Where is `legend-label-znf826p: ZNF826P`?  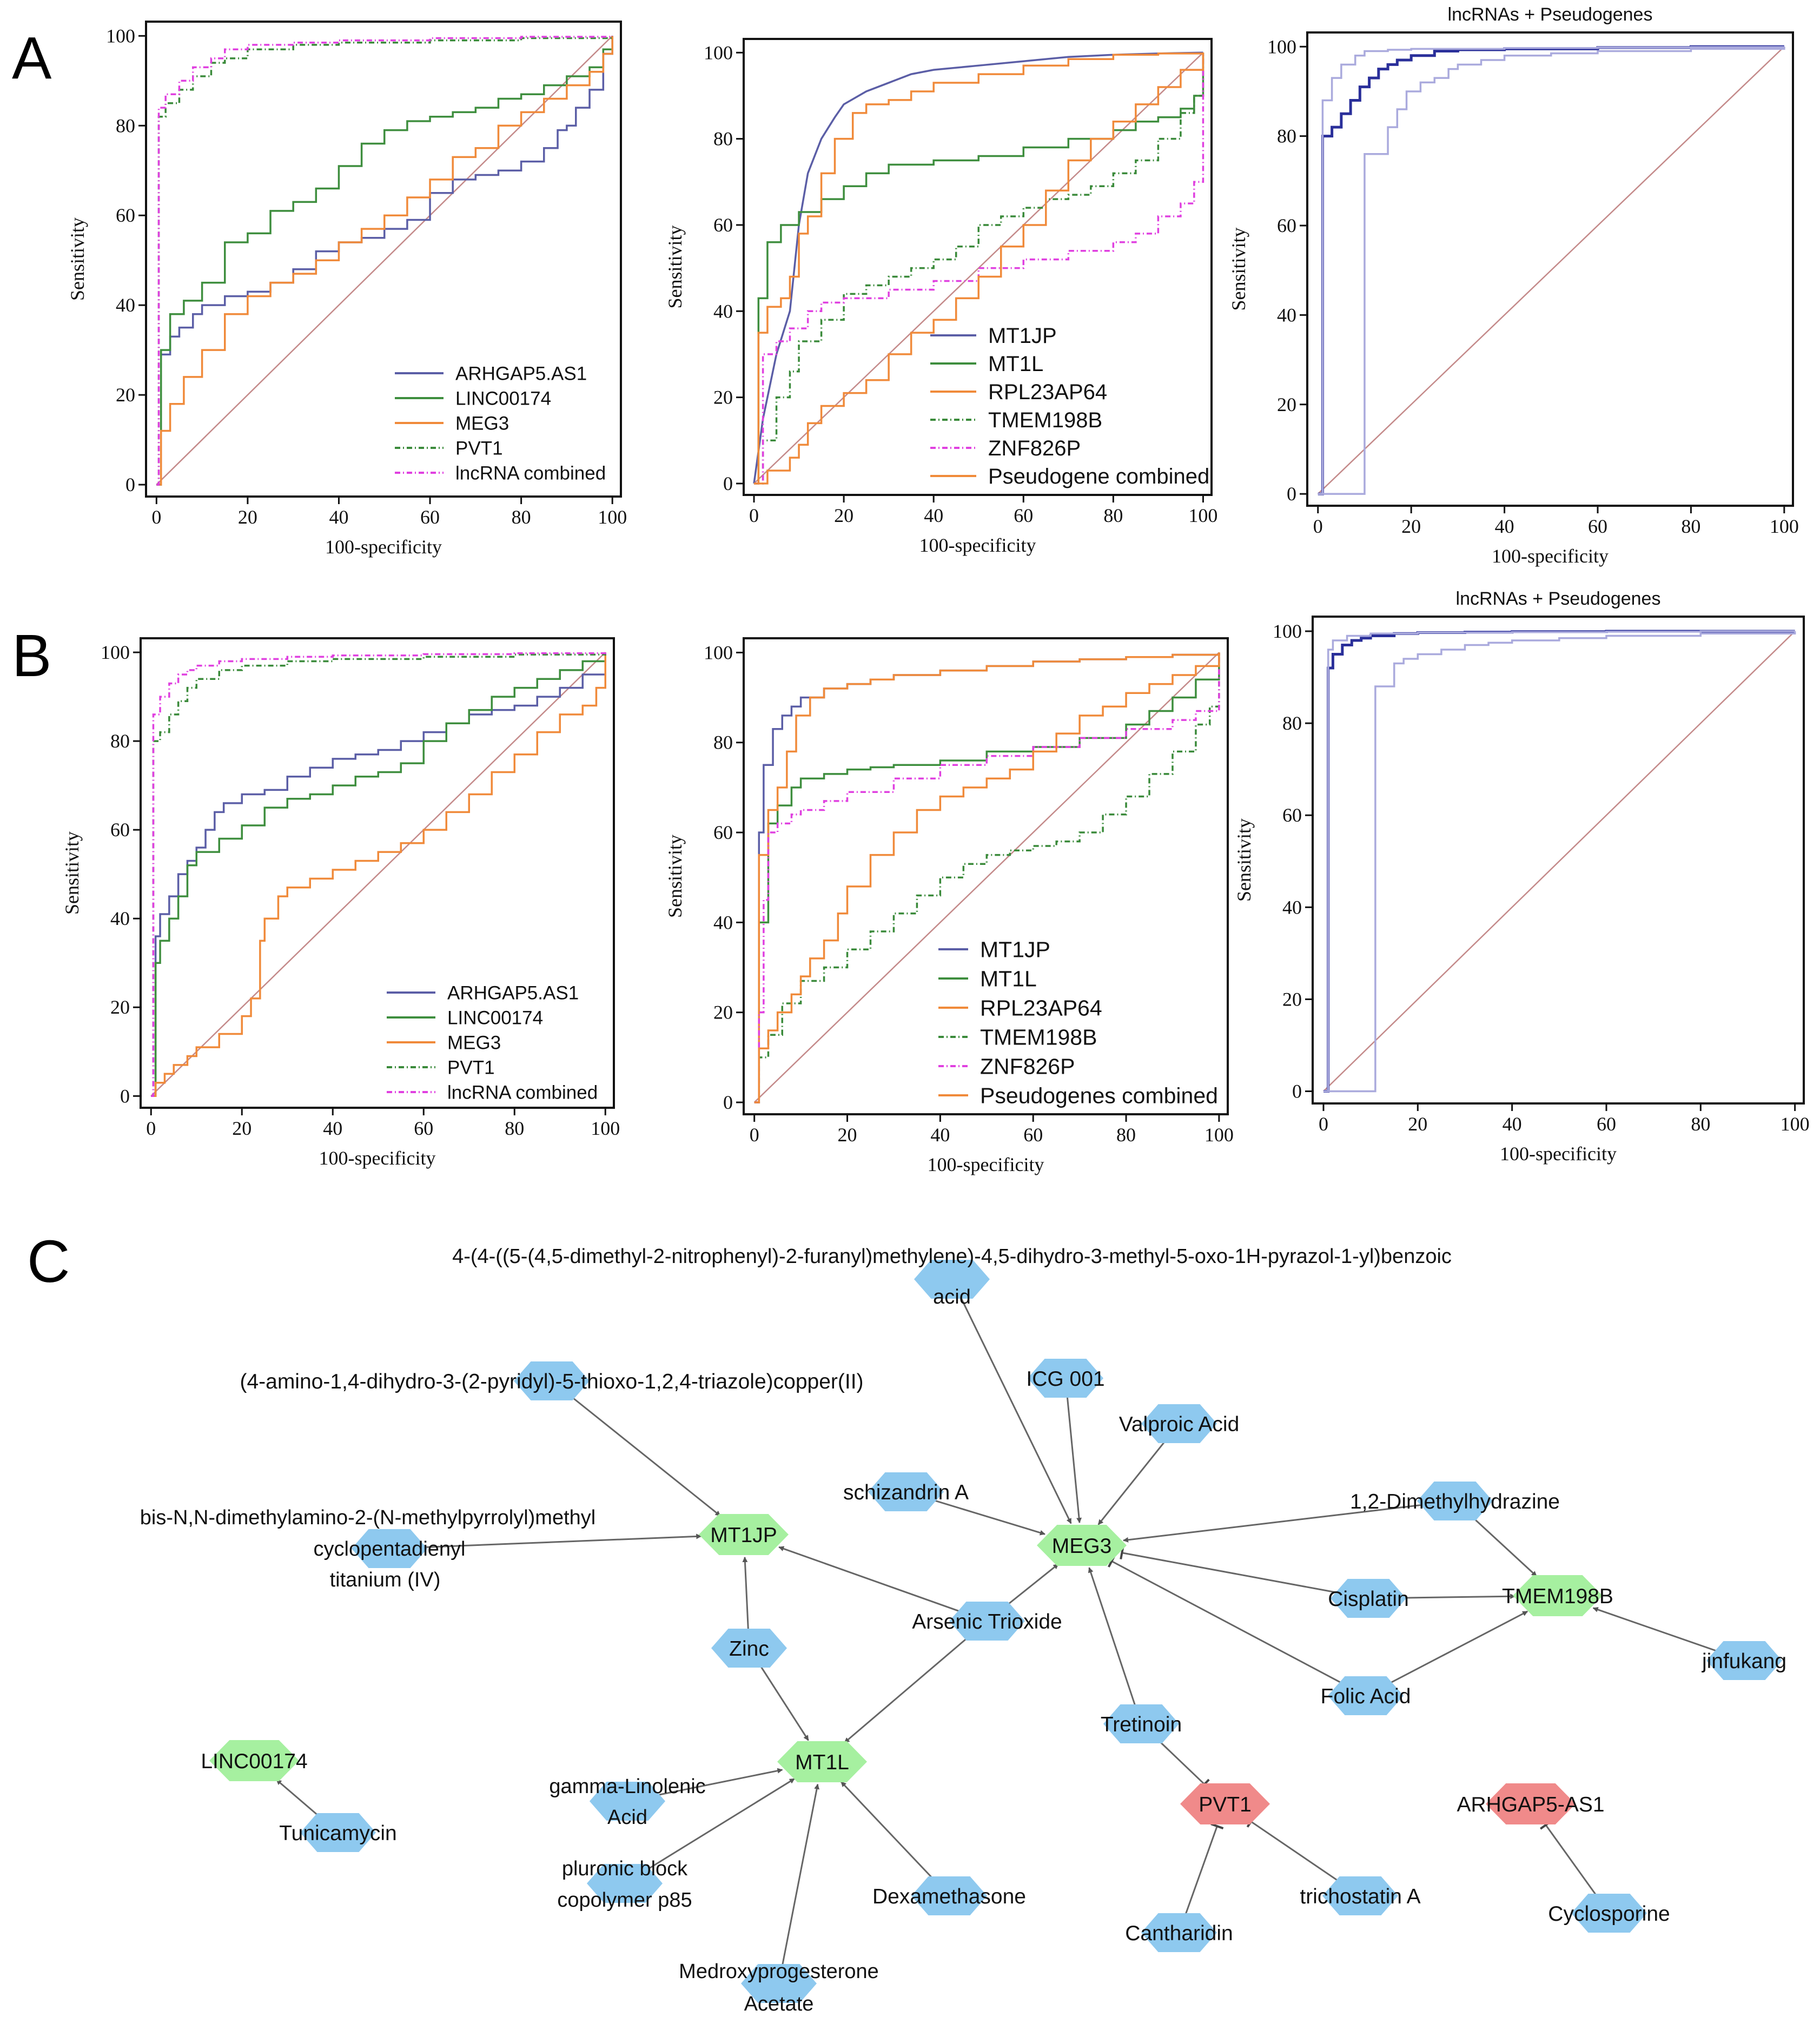 legend-label-znf826p: ZNF826P is located at coordinates (1027, 1066).